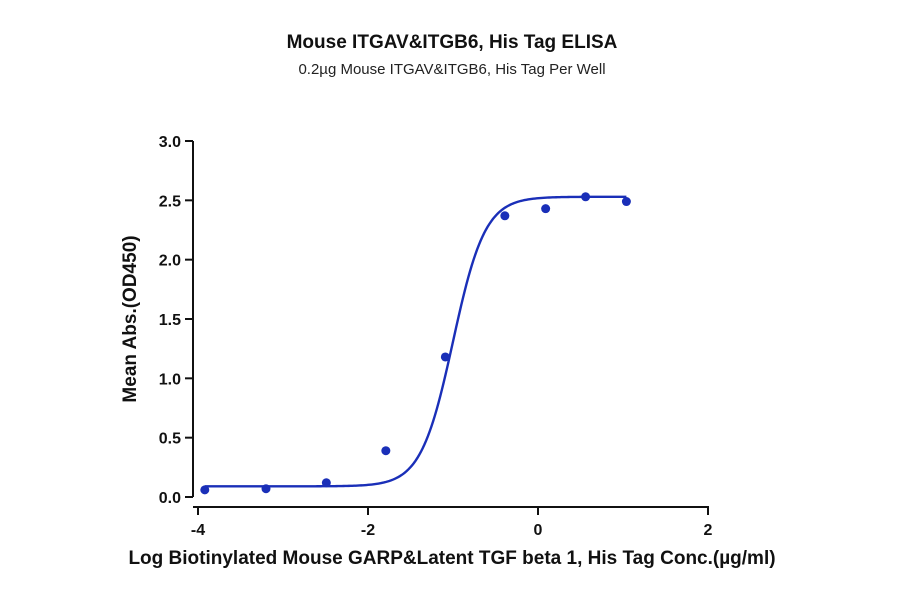 The image size is (900, 594). I want to click on x-tick-label: 0, so click(538, 530).